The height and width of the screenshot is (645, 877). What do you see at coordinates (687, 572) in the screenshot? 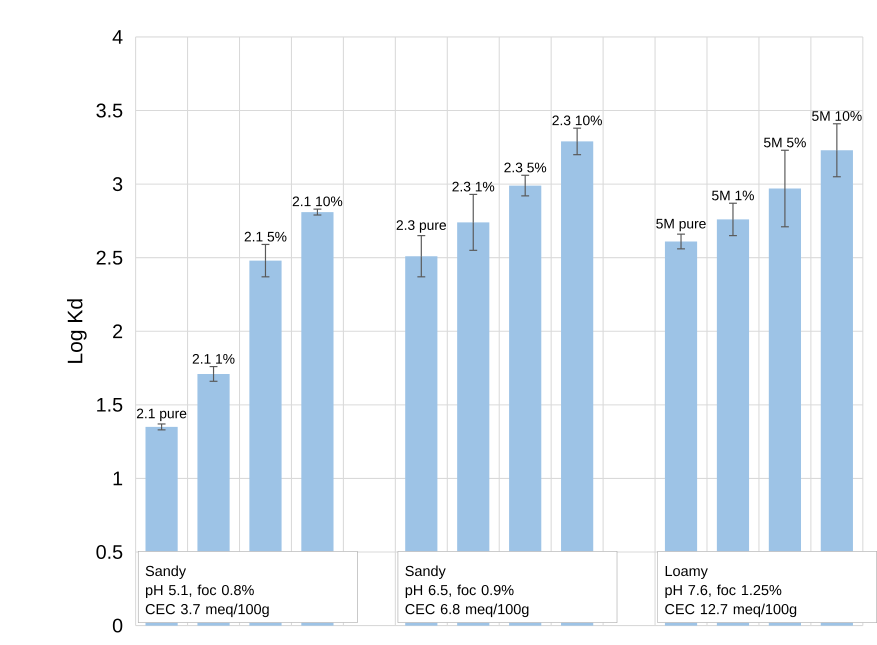
I see `annotation: Loamy` at bounding box center [687, 572].